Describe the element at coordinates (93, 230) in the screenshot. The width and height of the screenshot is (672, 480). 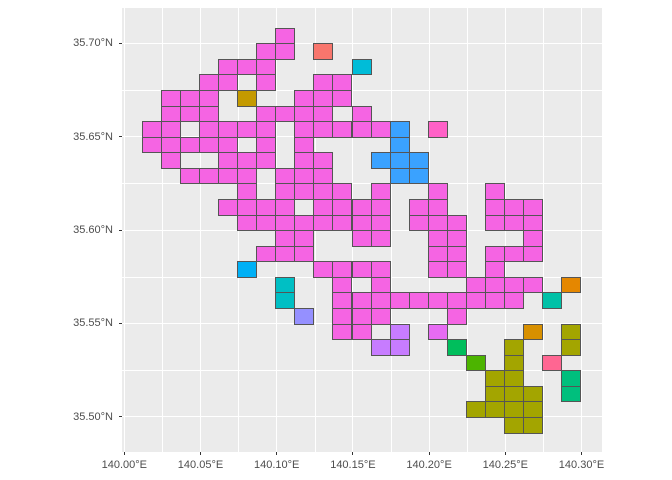
I see `y-axis-tick-label: 35.60°N` at that location.